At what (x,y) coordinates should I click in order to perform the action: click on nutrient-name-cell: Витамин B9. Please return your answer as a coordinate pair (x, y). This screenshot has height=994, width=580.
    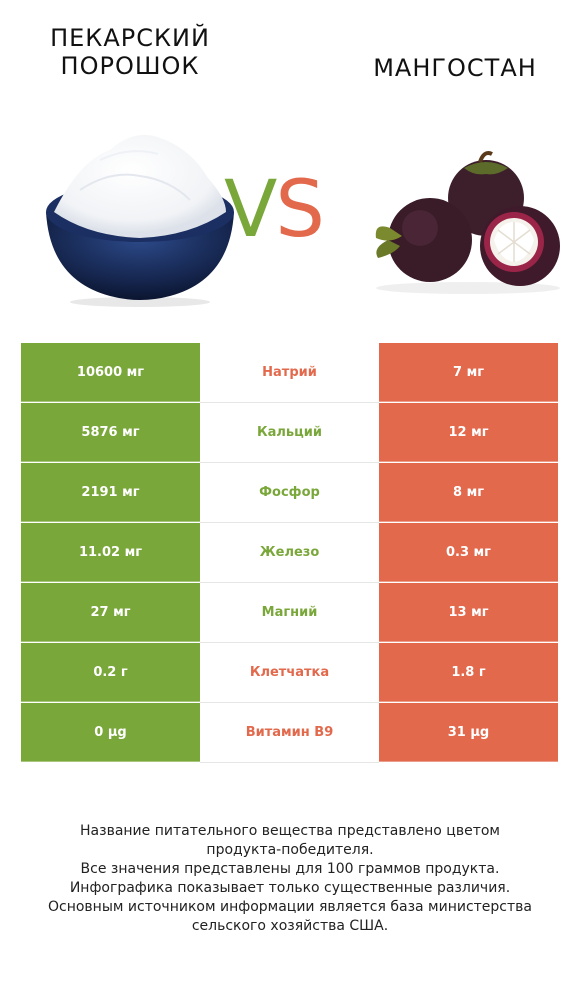
    Looking at the image, I should click on (289, 733).